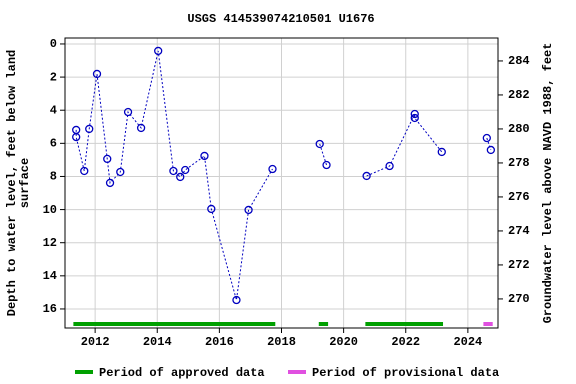 The width and height of the screenshot is (576, 384). What do you see at coordinates (50, 210) in the screenshot?
I see `y-tick-label: 10` at bounding box center [50, 210].